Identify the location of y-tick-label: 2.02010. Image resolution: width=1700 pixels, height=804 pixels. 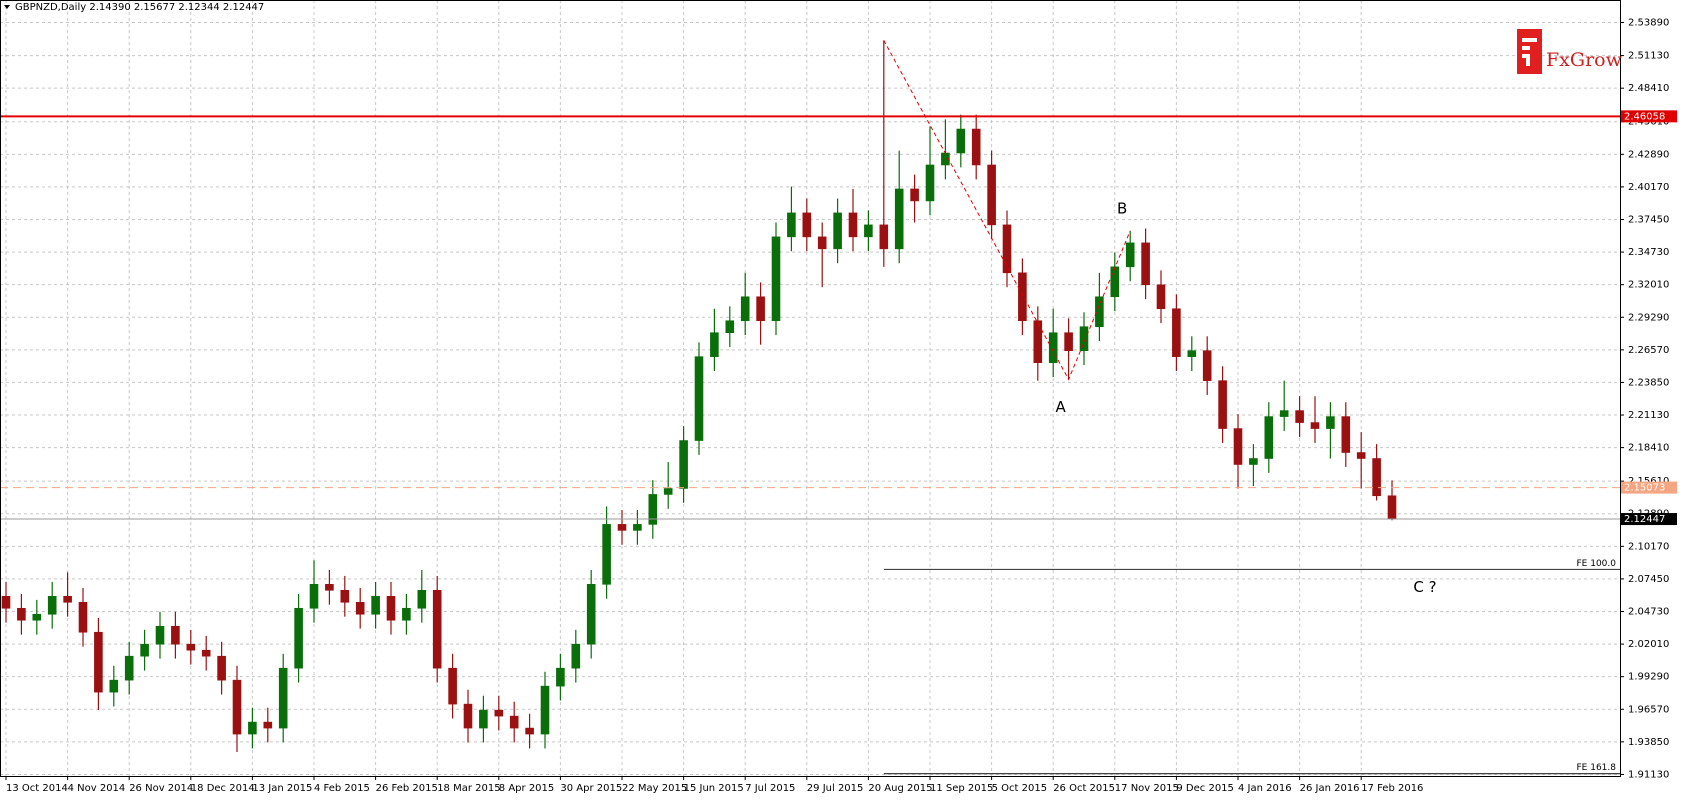
(1648, 644).